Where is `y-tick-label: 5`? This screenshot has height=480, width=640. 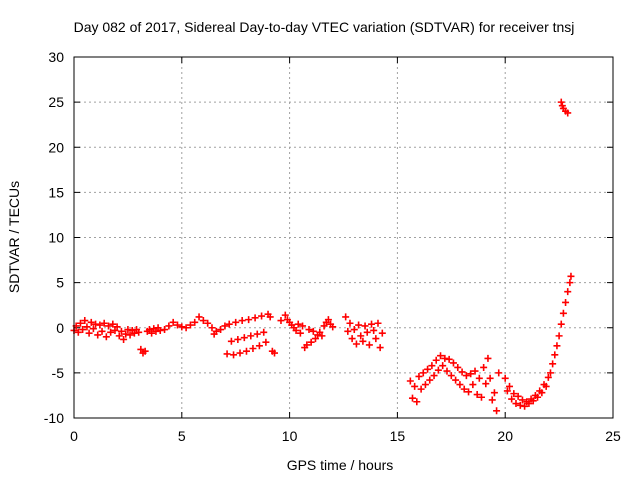 y-tick-label: 5 is located at coordinates (60, 283).